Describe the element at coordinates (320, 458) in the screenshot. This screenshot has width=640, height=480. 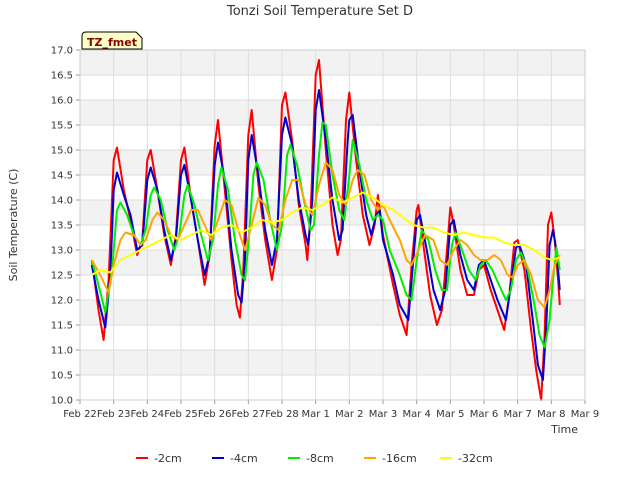
I see `legend-label: -8cm` at that location.